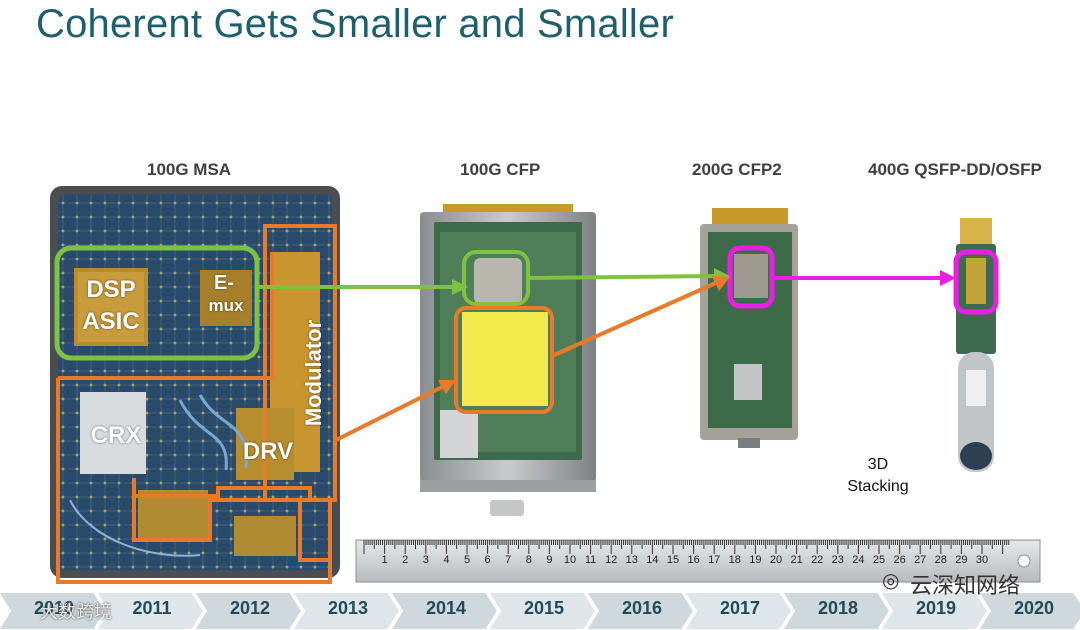  I want to click on ruler-number: 12, so click(611, 560).